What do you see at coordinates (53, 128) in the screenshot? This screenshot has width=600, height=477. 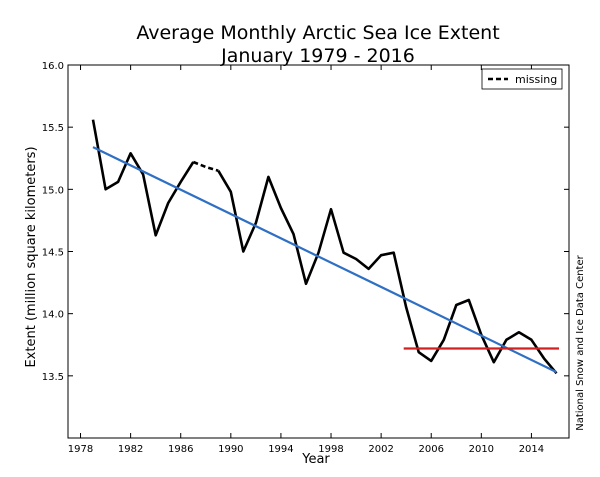 I see `y-tick-label: 15.5` at bounding box center [53, 128].